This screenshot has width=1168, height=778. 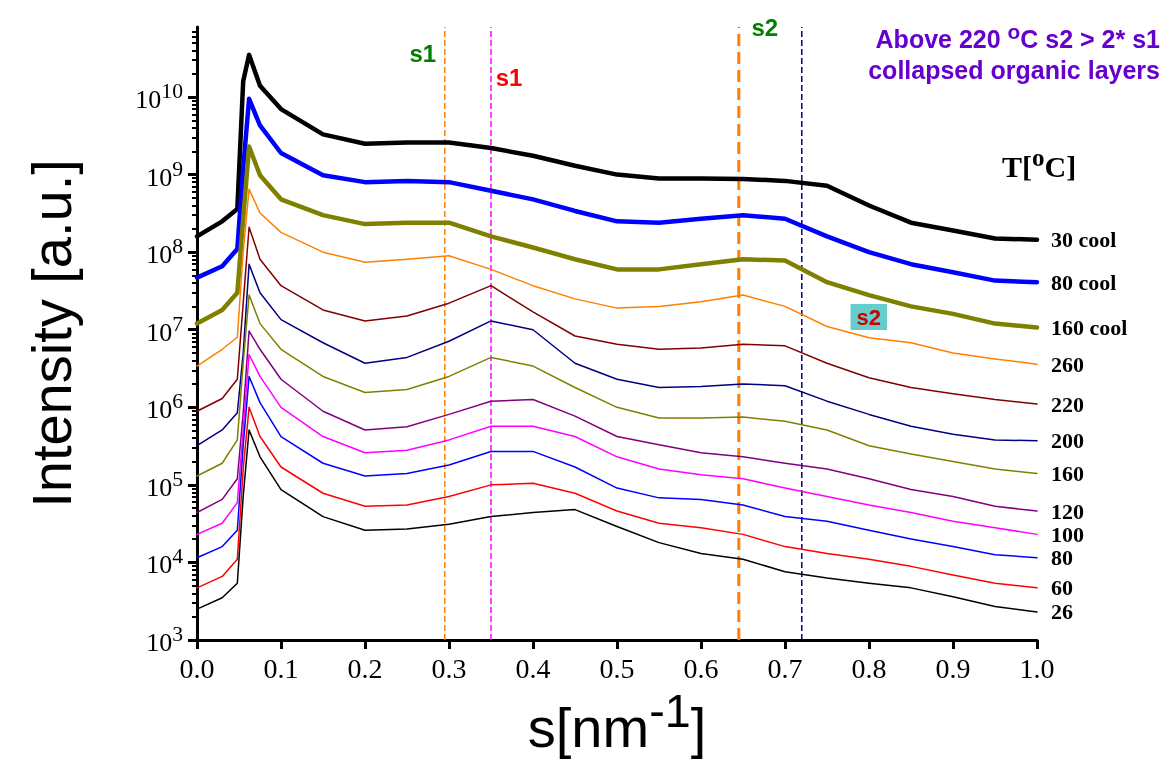 What do you see at coordinates (164, 329) in the screenshot?
I see `y-tick-label: 10$^{7}$` at bounding box center [164, 329].